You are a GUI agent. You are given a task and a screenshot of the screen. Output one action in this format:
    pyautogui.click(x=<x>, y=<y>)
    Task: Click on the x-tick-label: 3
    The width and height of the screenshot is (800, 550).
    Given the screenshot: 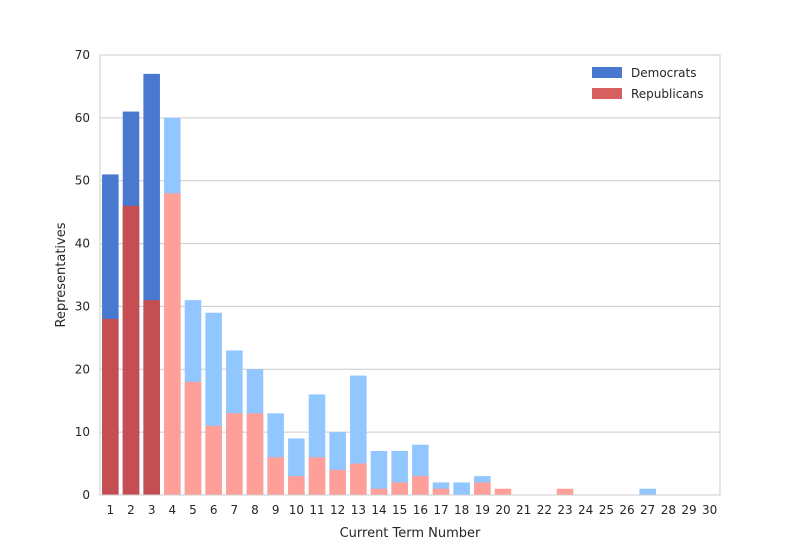 What is the action you would take?
    pyautogui.click(x=152, y=510)
    